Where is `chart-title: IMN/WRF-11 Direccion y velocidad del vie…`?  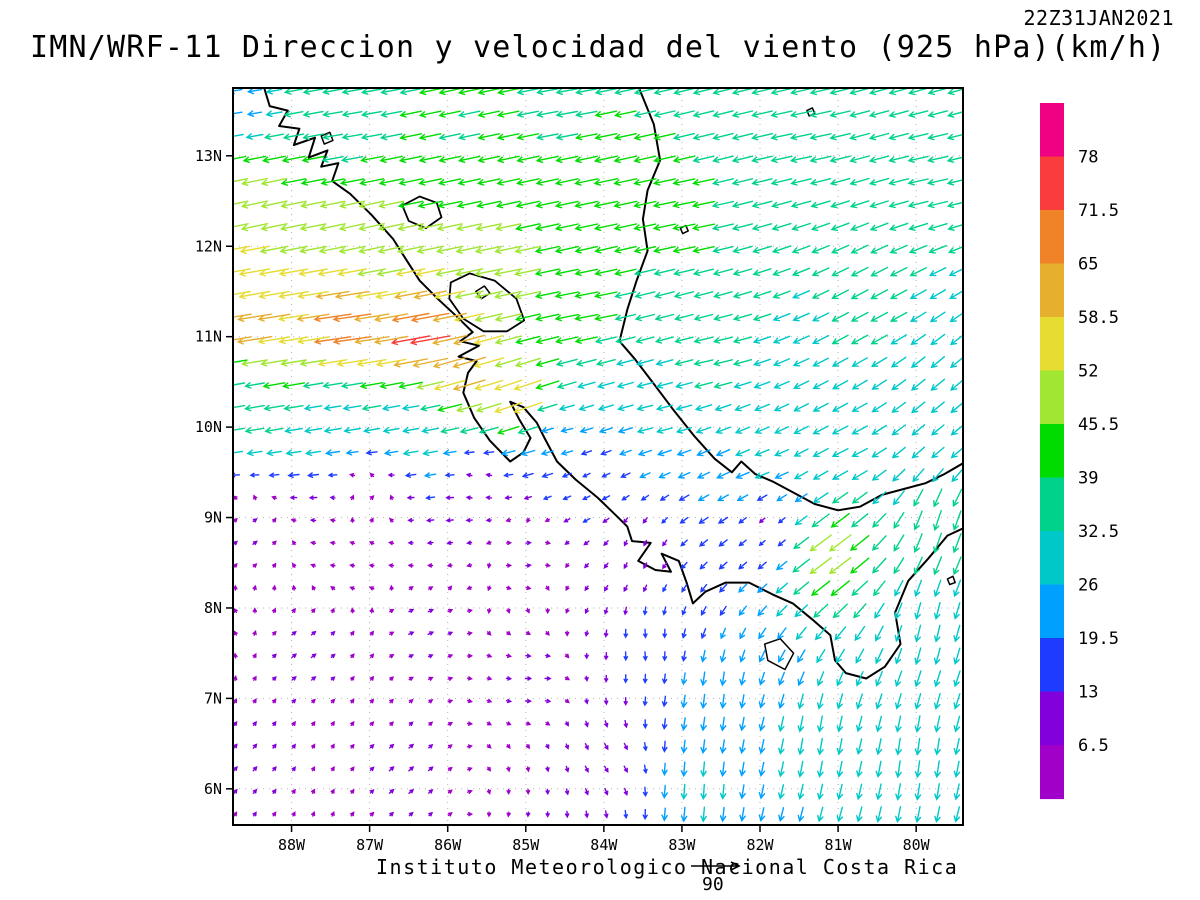 chart-title: IMN/WRF-11 Direccion y velocidad del vie… is located at coordinates (598, 47).